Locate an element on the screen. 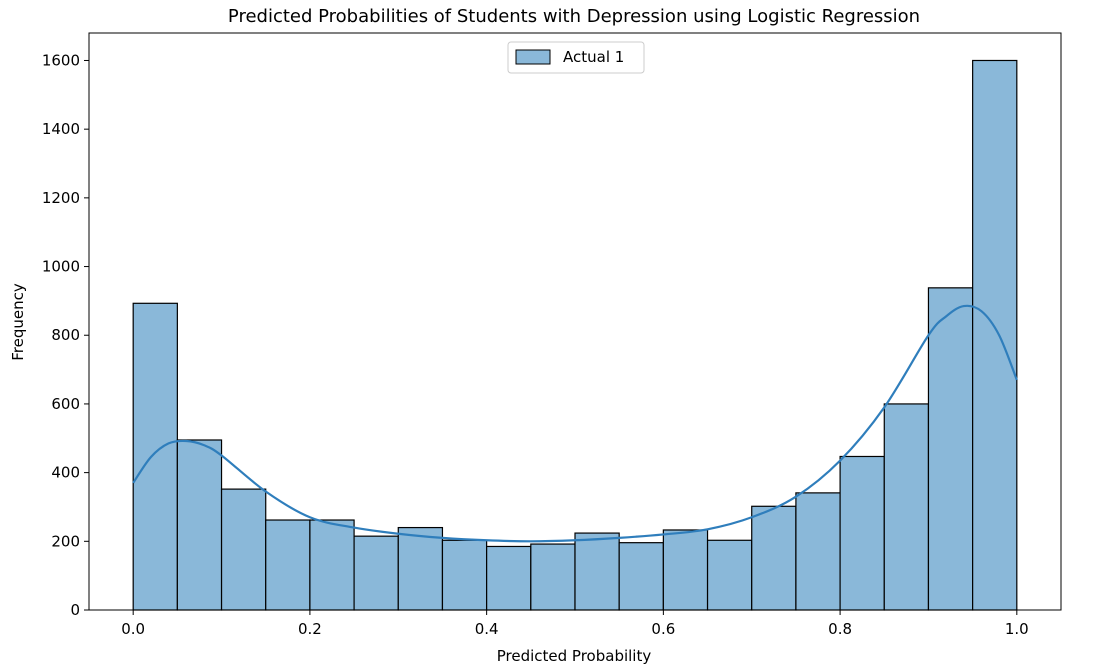  x-tick-label: 0.2 is located at coordinates (310, 629).